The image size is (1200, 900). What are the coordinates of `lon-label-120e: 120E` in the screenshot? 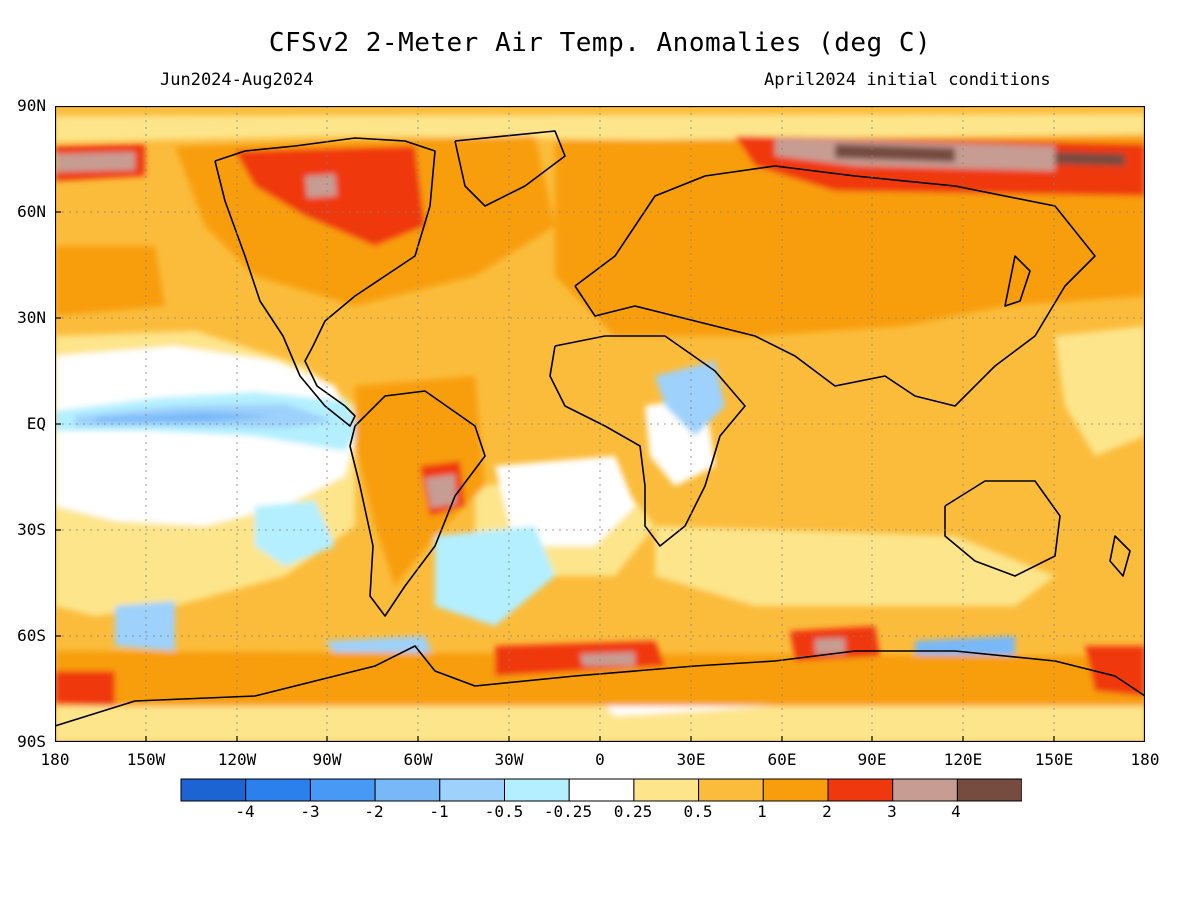 It's located at (963, 759).